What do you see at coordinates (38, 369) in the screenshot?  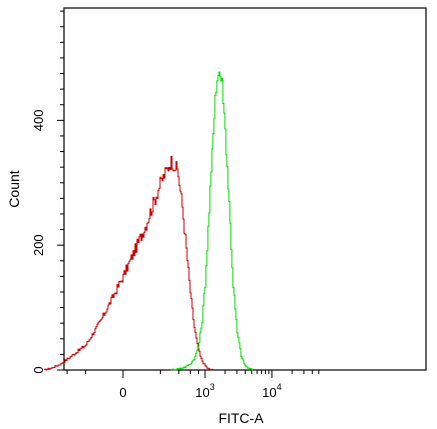 I see `y-tick-label: 0` at bounding box center [38, 369].